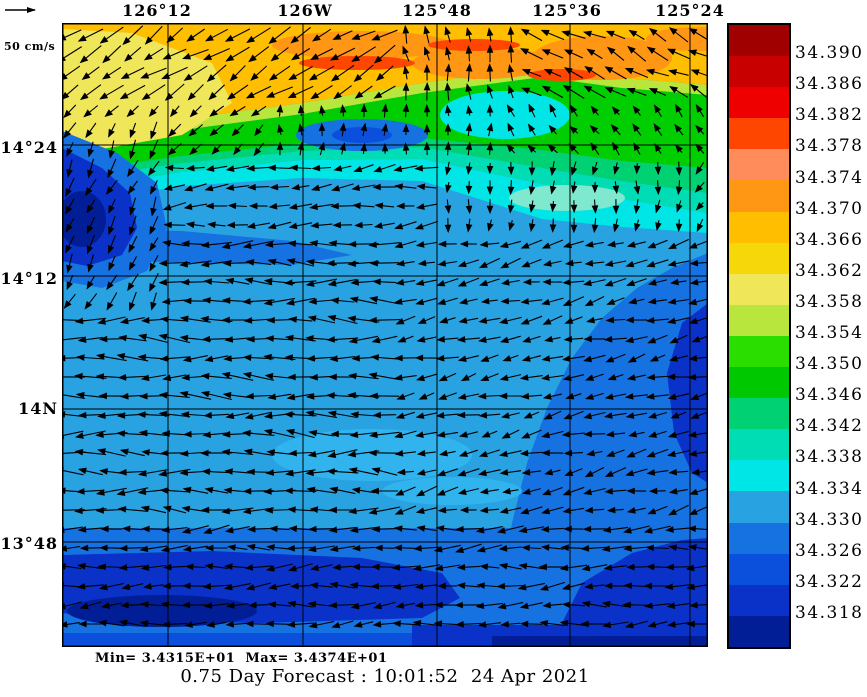 The width and height of the screenshot is (867, 697). Describe the element at coordinates (372, 455) in the screenshot. I see `patch-lighter-sky` at that location.